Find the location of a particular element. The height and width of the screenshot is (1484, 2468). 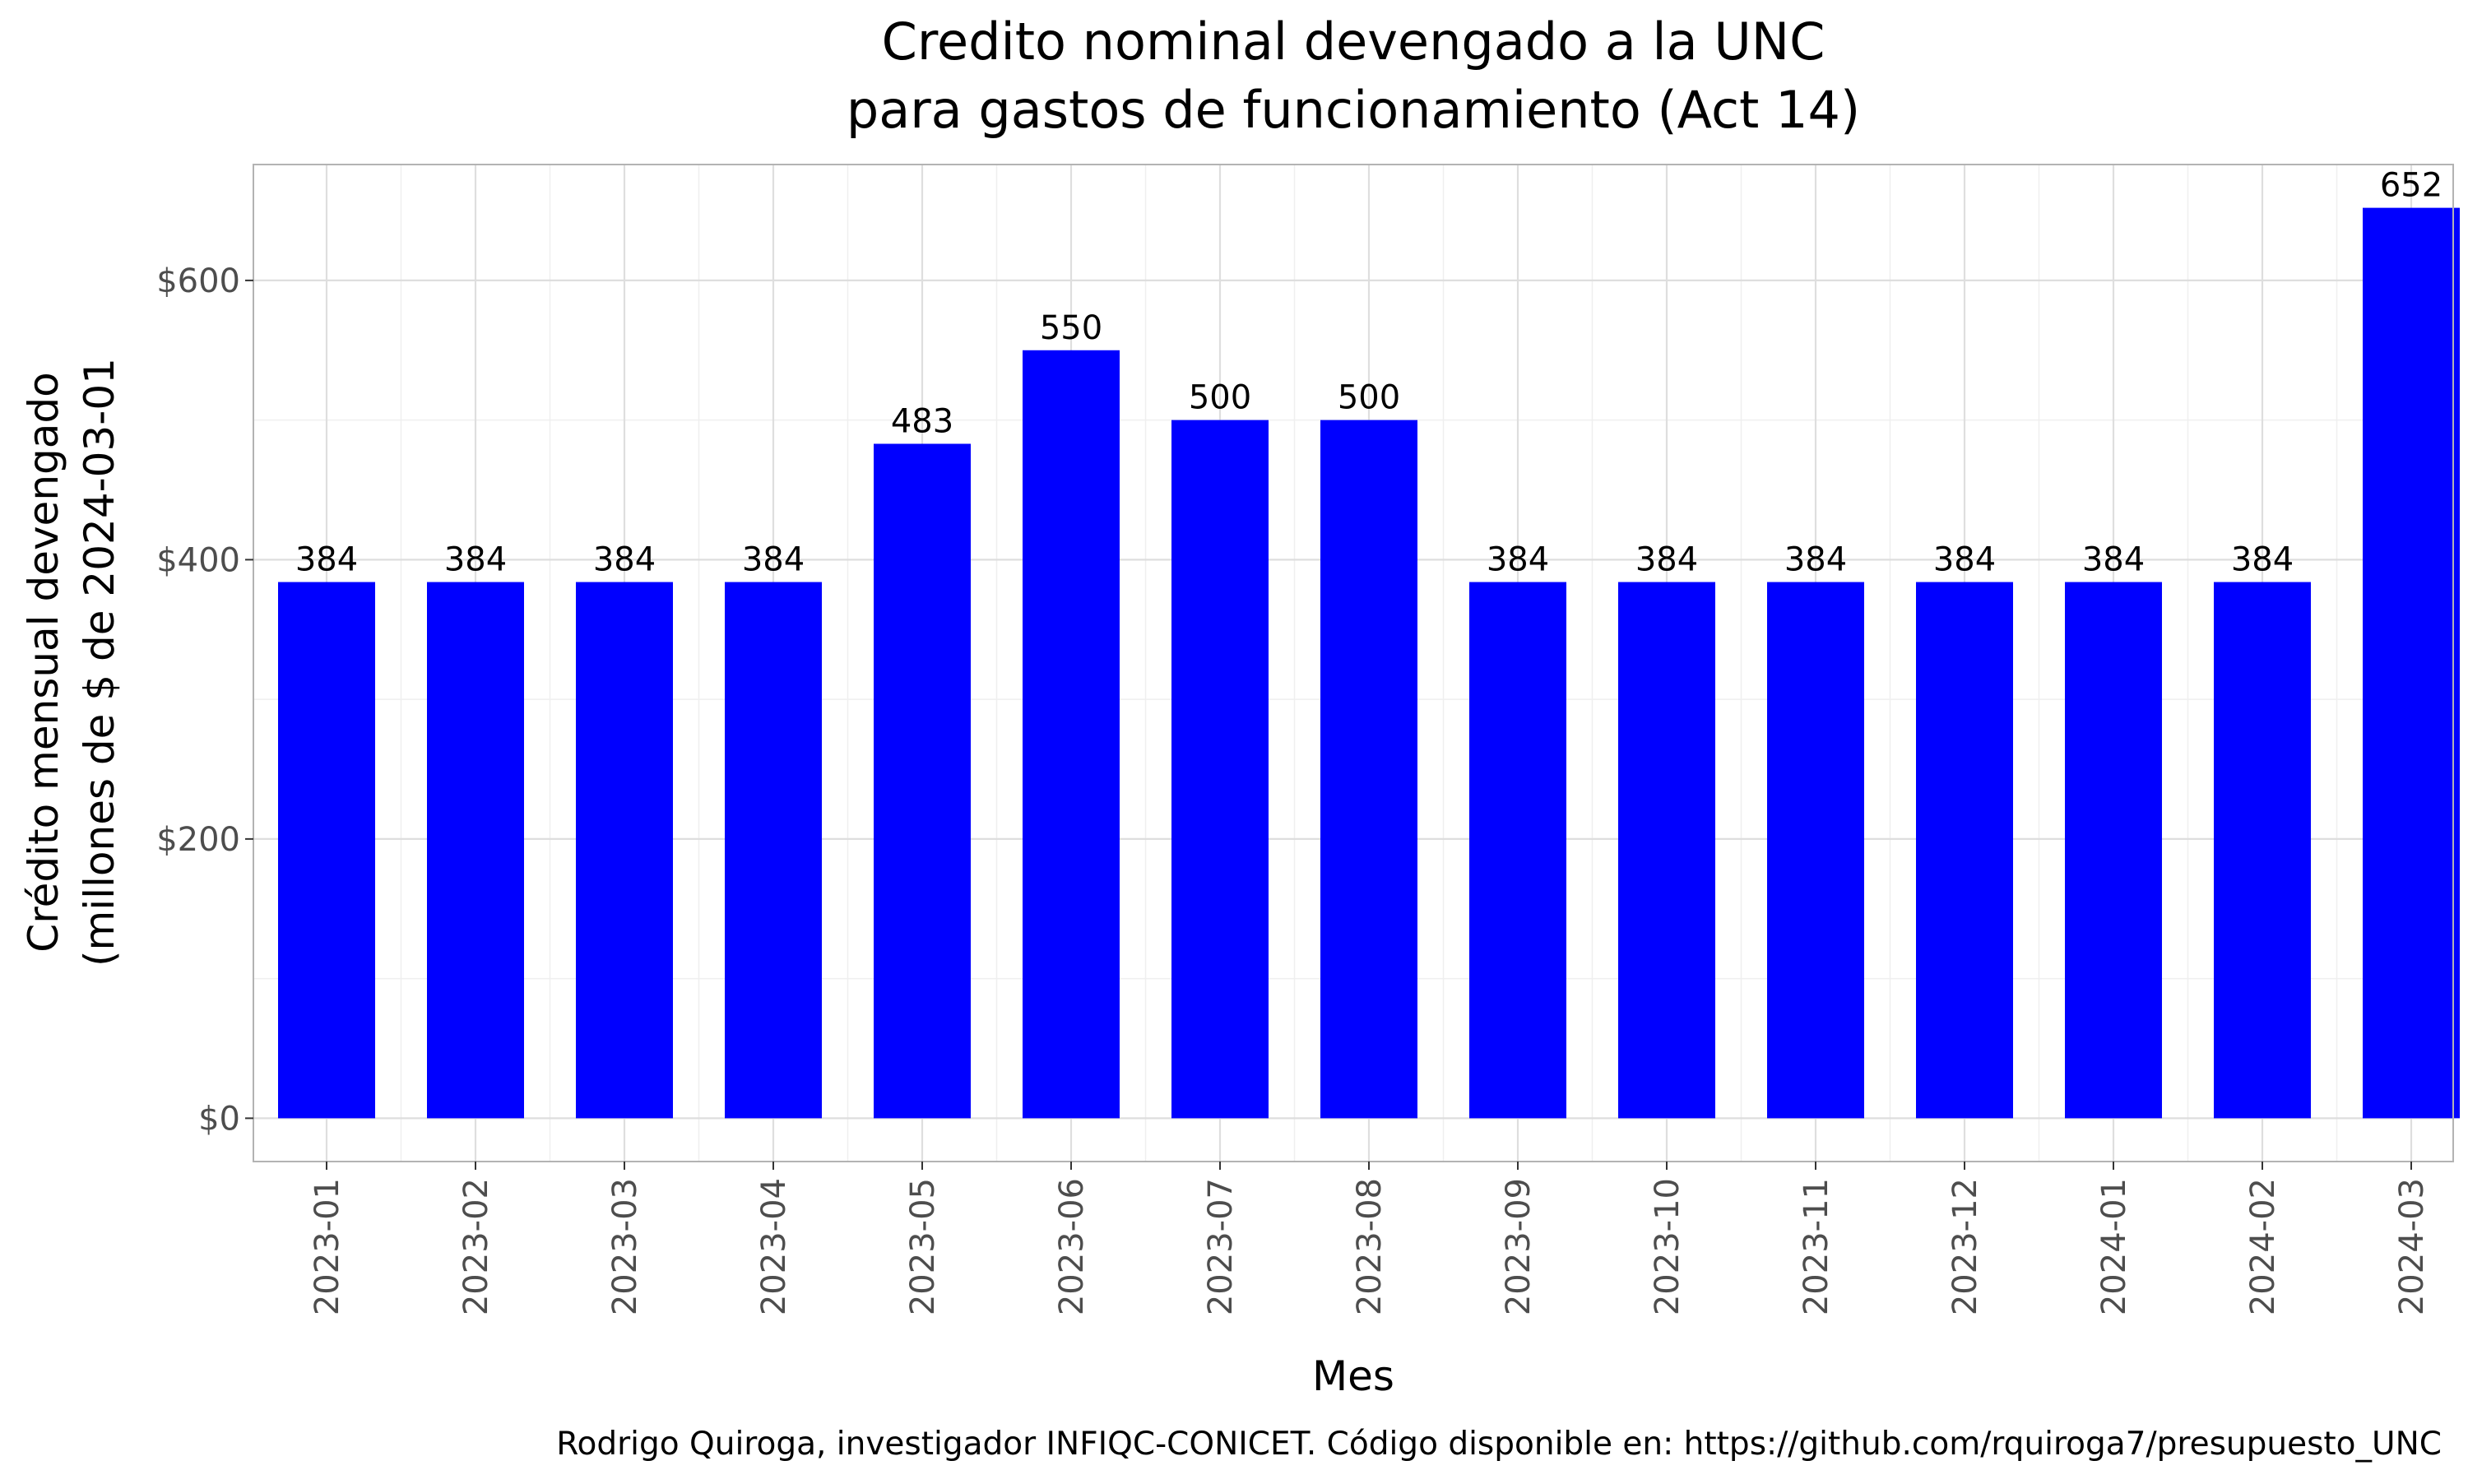

x-tick-label: 2023-12 is located at coordinates (1965, 1246).